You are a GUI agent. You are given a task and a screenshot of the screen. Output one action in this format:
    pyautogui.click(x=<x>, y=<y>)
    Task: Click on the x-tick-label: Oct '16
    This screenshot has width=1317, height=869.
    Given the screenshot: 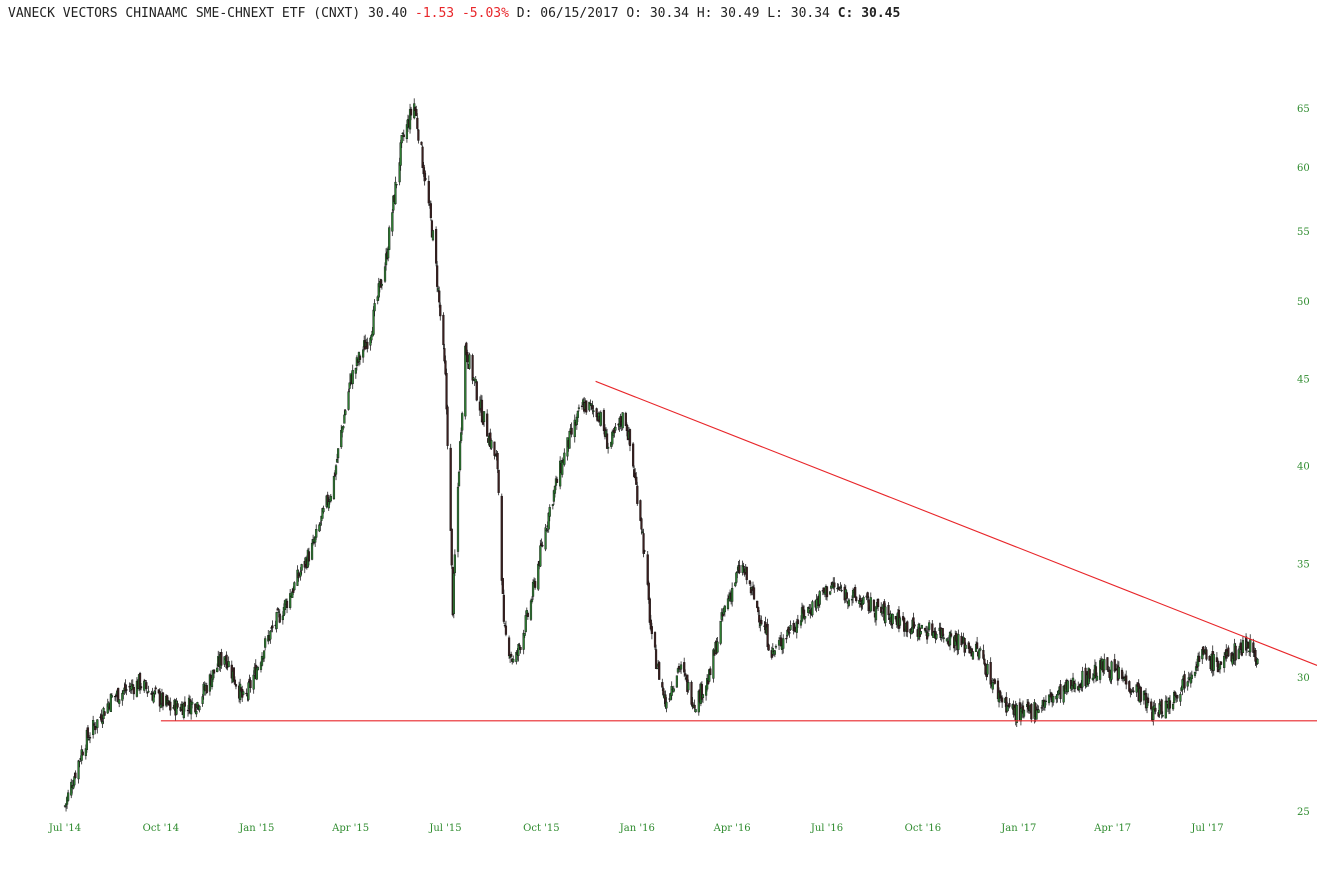 What is the action you would take?
    pyautogui.click(x=923, y=828)
    